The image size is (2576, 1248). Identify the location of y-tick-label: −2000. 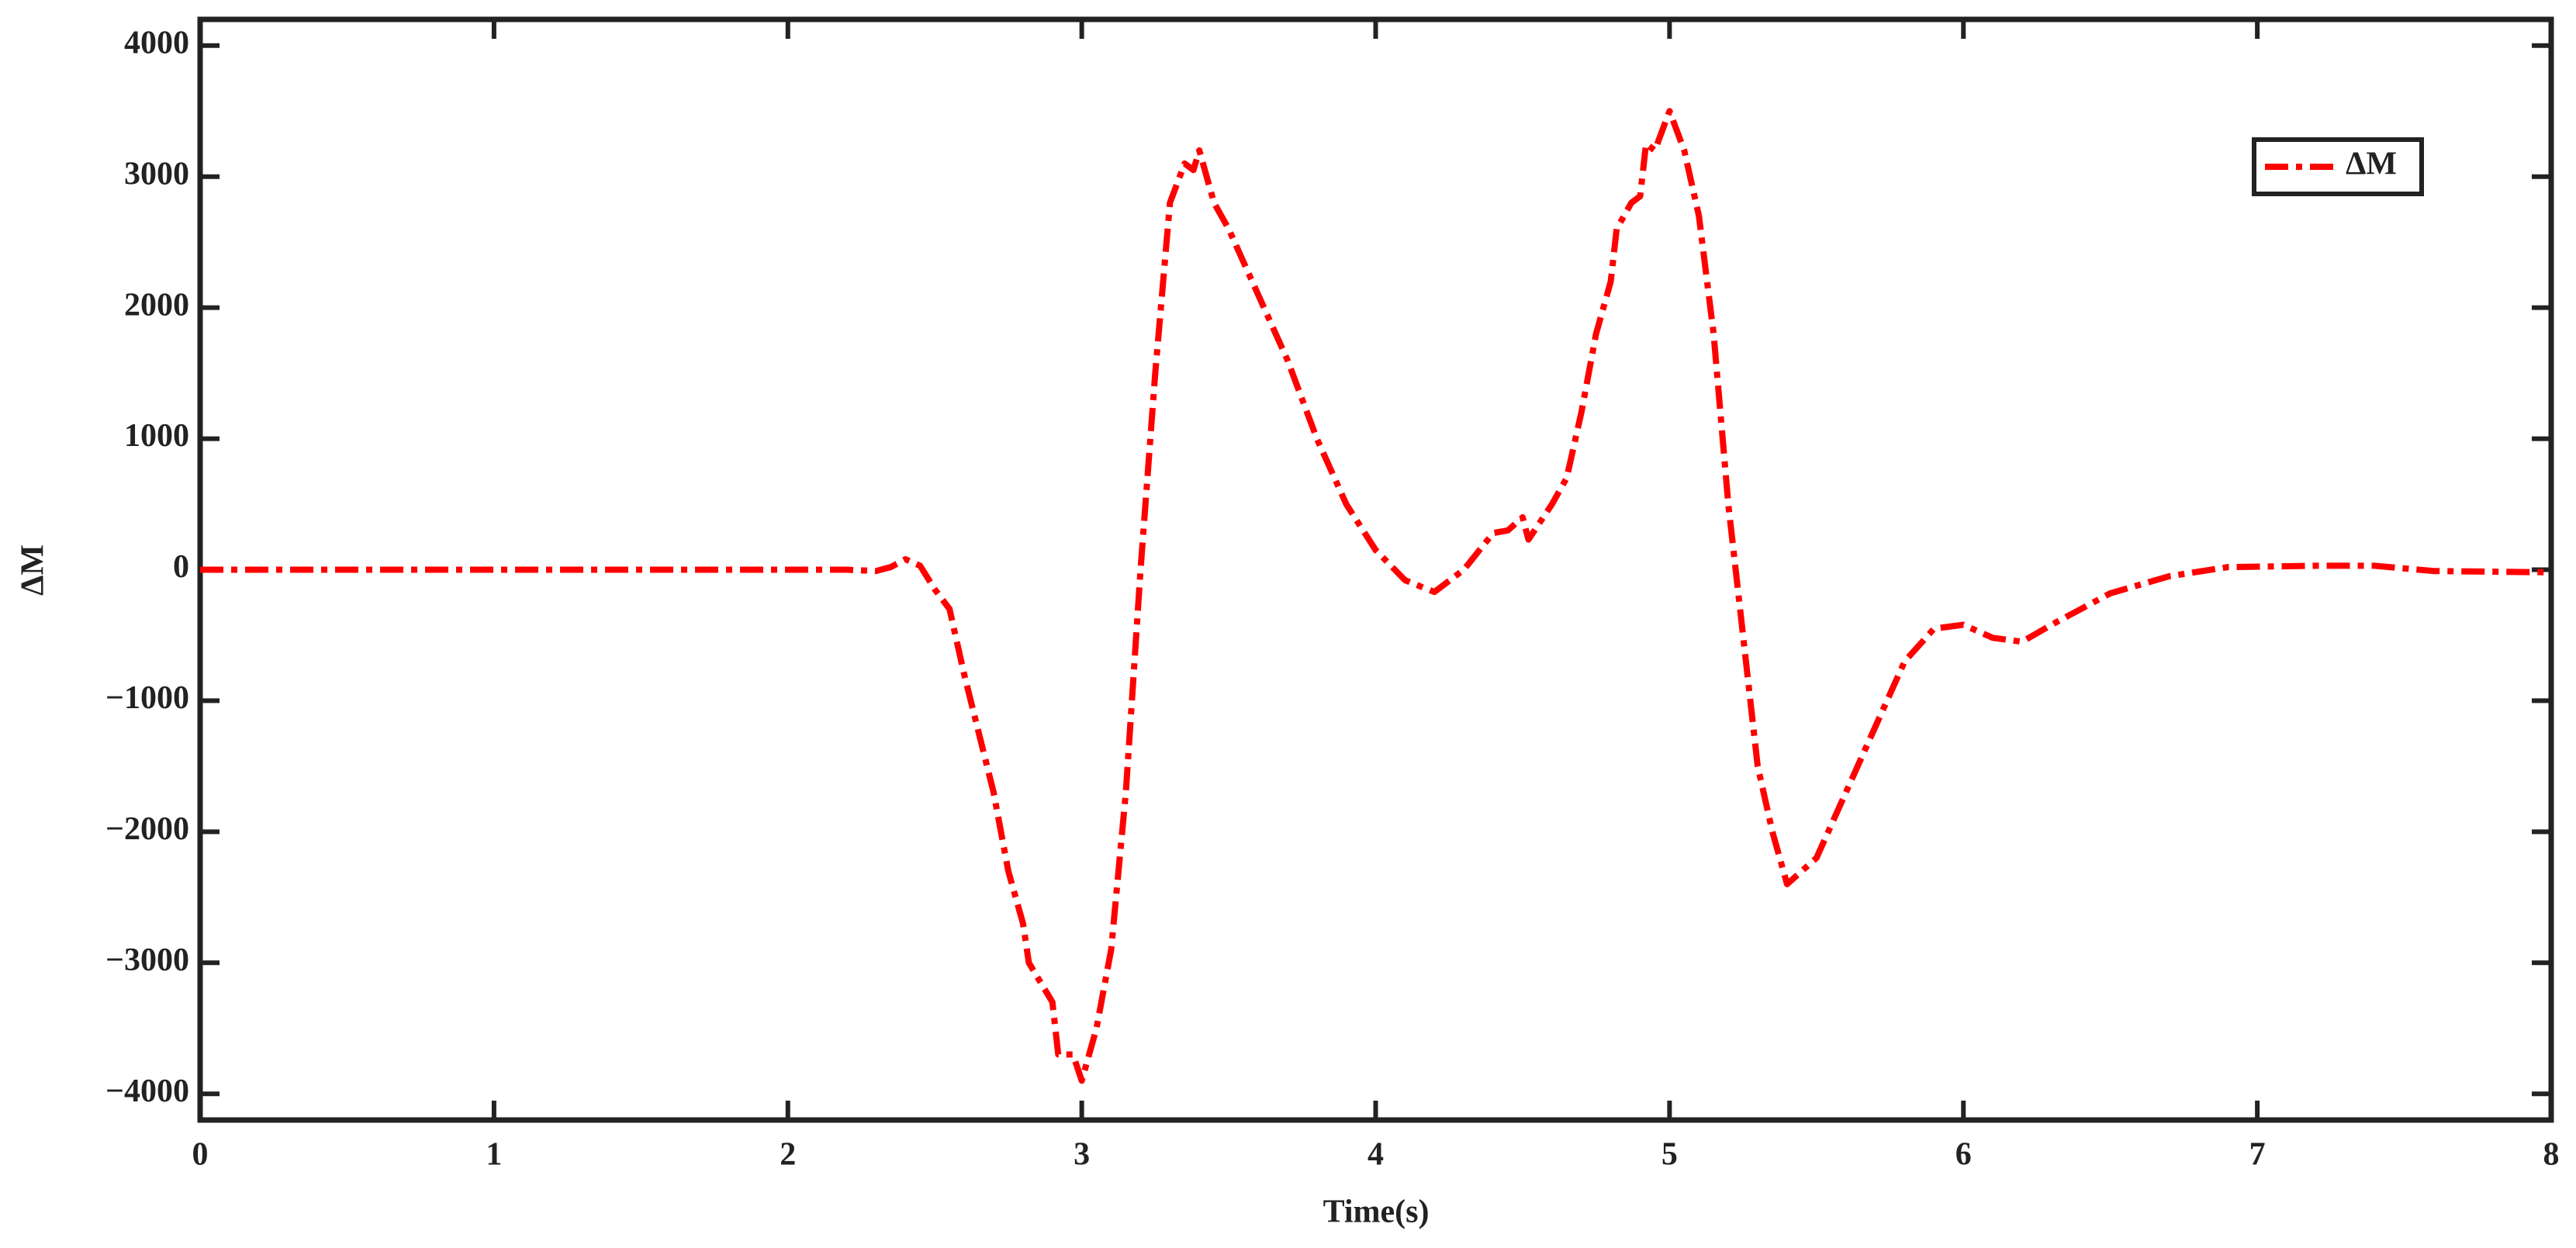
(147, 829).